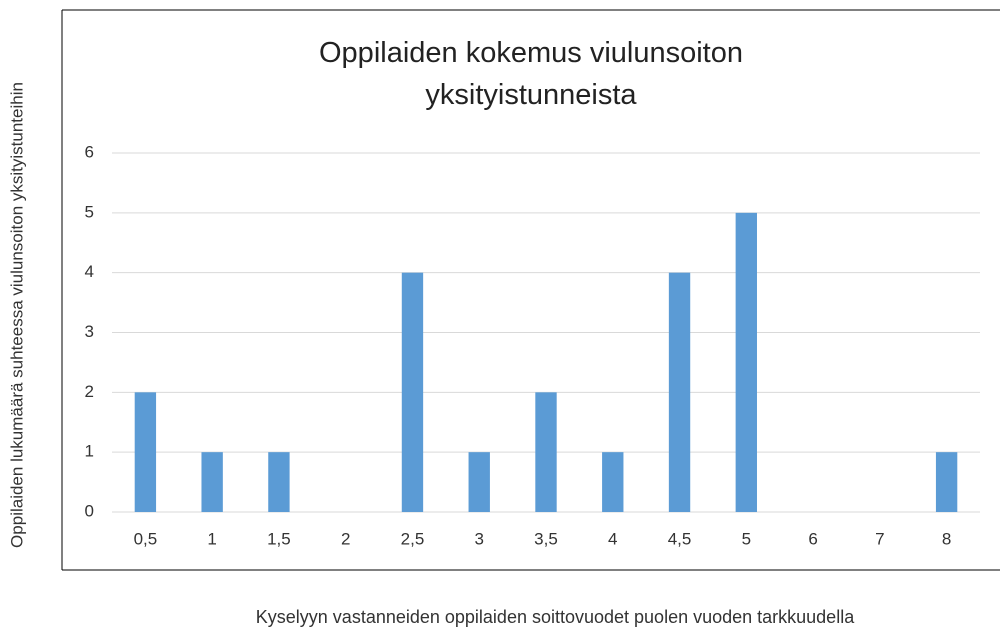  What do you see at coordinates (478, 538) in the screenshot?
I see `x-tick-label: 3` at bounding box center [478, 538].